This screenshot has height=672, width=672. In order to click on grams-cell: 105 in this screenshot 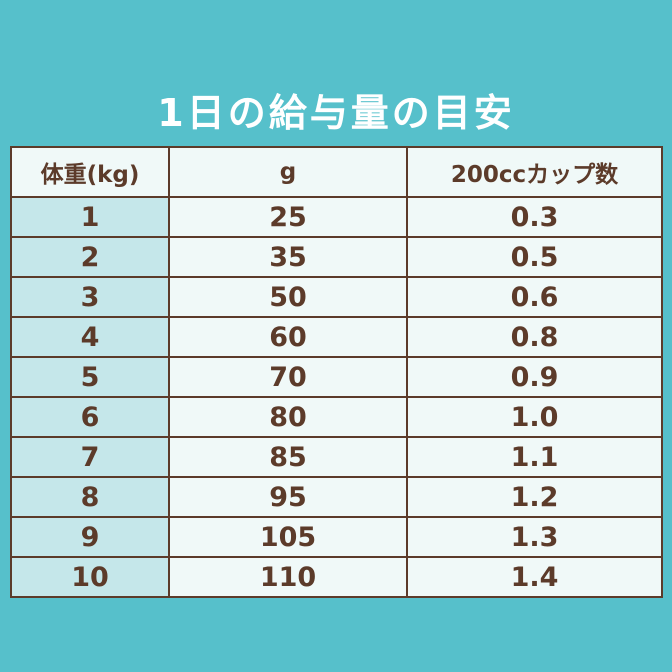, I will do `click(288, 537)`.